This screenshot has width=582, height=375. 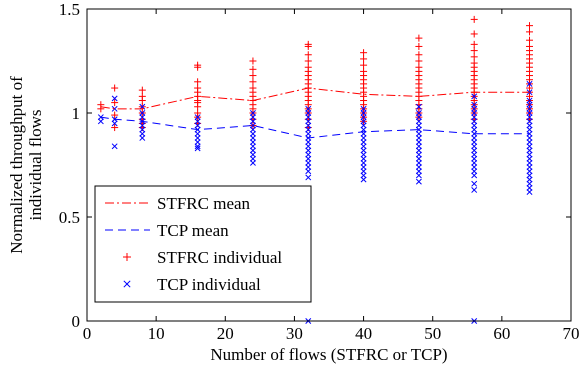 What do you see at coordinates (315, 127) in the screenshot?
I see `tcp-mean-line` at bounding box center [315, 127].